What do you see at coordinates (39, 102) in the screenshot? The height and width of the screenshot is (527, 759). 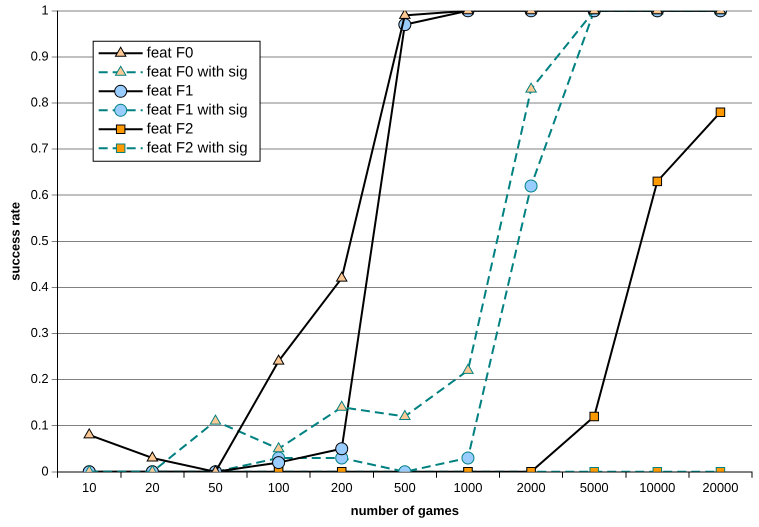 I see `y-tick-label: 0.8` at bounding box center [39, 102].